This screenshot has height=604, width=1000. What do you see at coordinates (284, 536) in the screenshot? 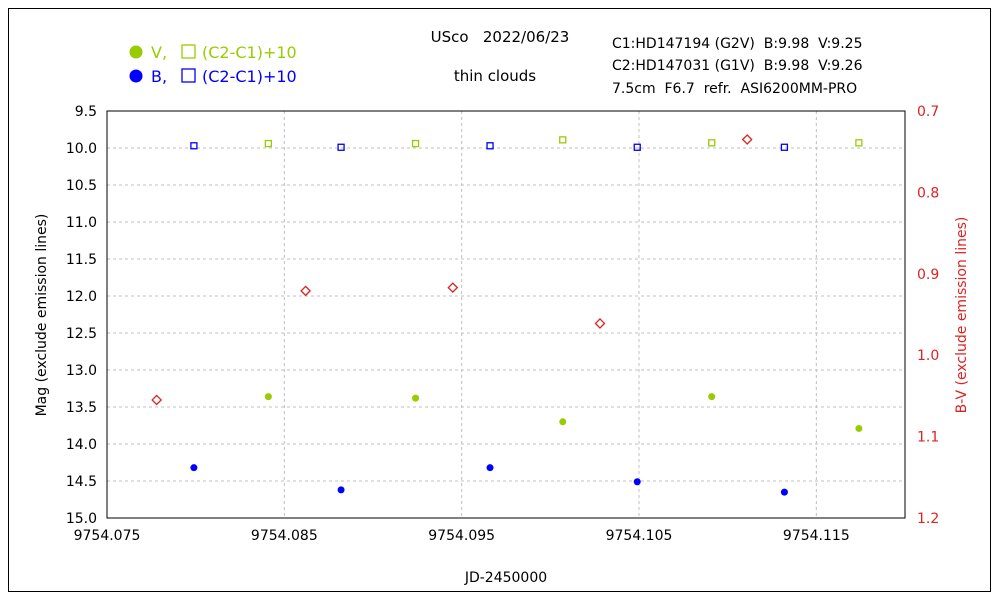
I see `x-tick-label: 9754.085` at bounding box center [284, 536].